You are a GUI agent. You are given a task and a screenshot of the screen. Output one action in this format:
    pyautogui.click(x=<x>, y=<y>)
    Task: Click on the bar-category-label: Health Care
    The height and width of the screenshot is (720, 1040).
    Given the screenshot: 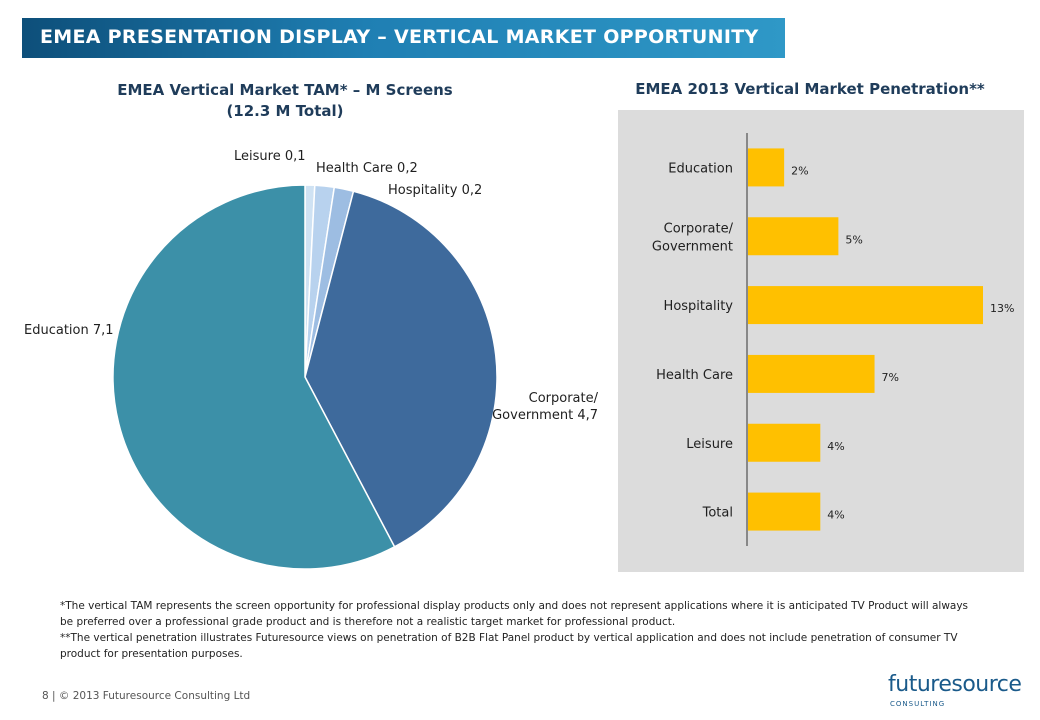 What is the action you would take?
    pyautogui.click(x=694, y=375)
    